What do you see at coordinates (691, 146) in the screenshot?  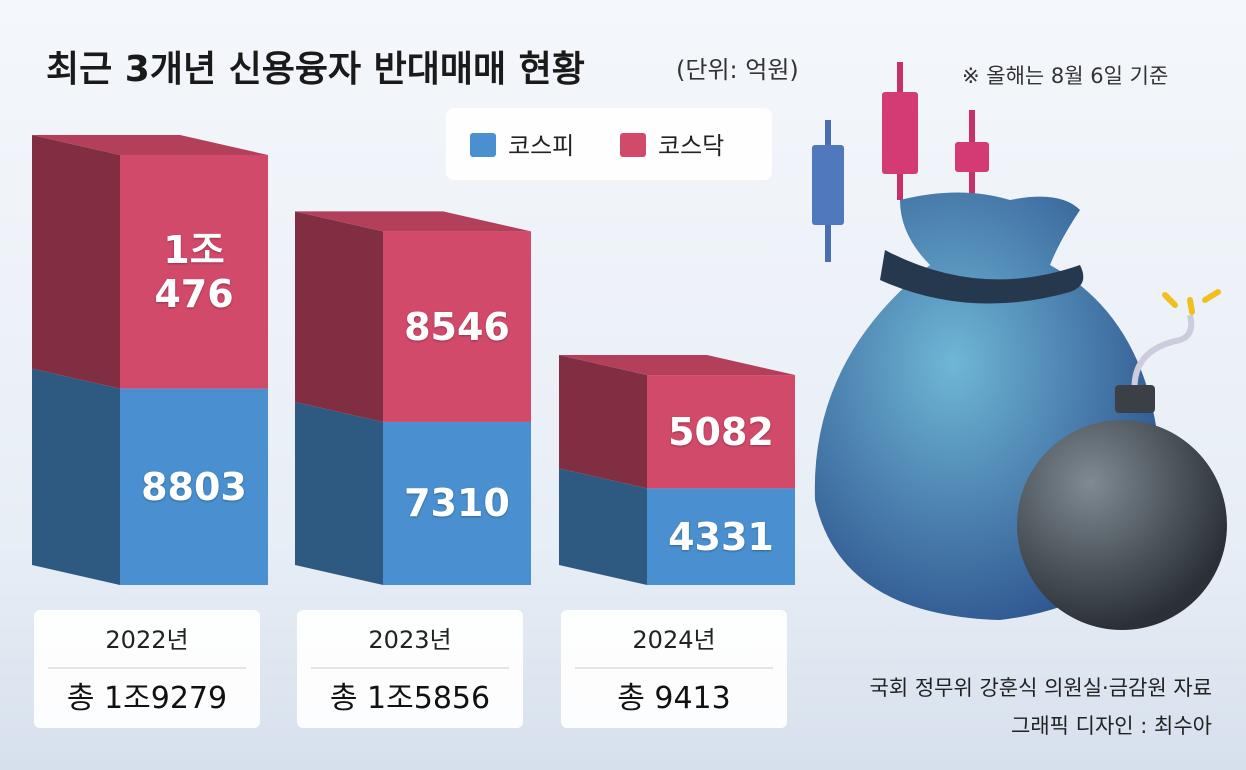 I see `legend-label: 코스닥` at bounding box center [691, 146].